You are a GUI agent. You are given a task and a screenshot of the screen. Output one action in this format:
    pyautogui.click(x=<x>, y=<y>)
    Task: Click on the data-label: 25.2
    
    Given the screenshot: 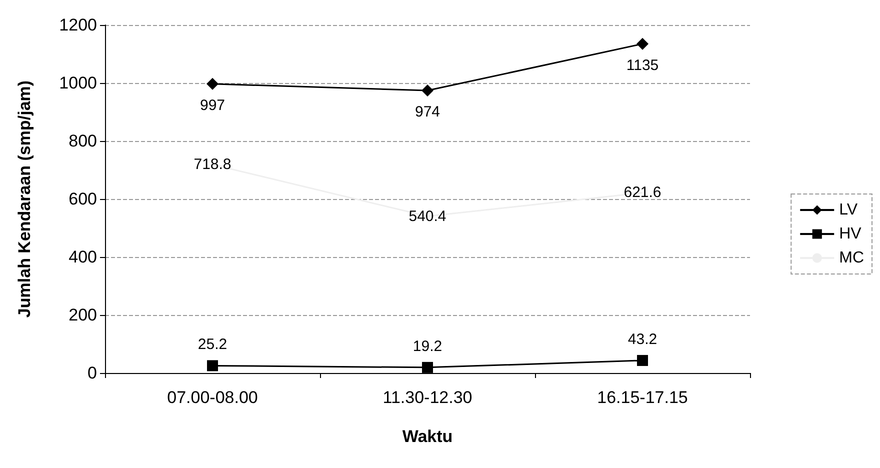 What is the action you would take?
    pyautogui.click(x=213, y=345)
    